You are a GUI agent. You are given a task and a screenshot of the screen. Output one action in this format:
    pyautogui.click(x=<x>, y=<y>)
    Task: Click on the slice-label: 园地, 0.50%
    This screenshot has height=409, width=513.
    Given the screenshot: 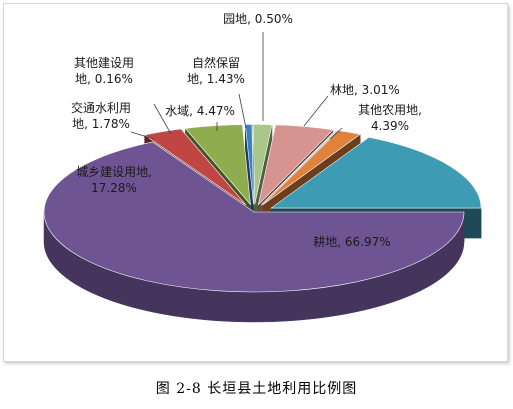 What is the action you would take?
    pyautogui.click(x=258, y=19)
    